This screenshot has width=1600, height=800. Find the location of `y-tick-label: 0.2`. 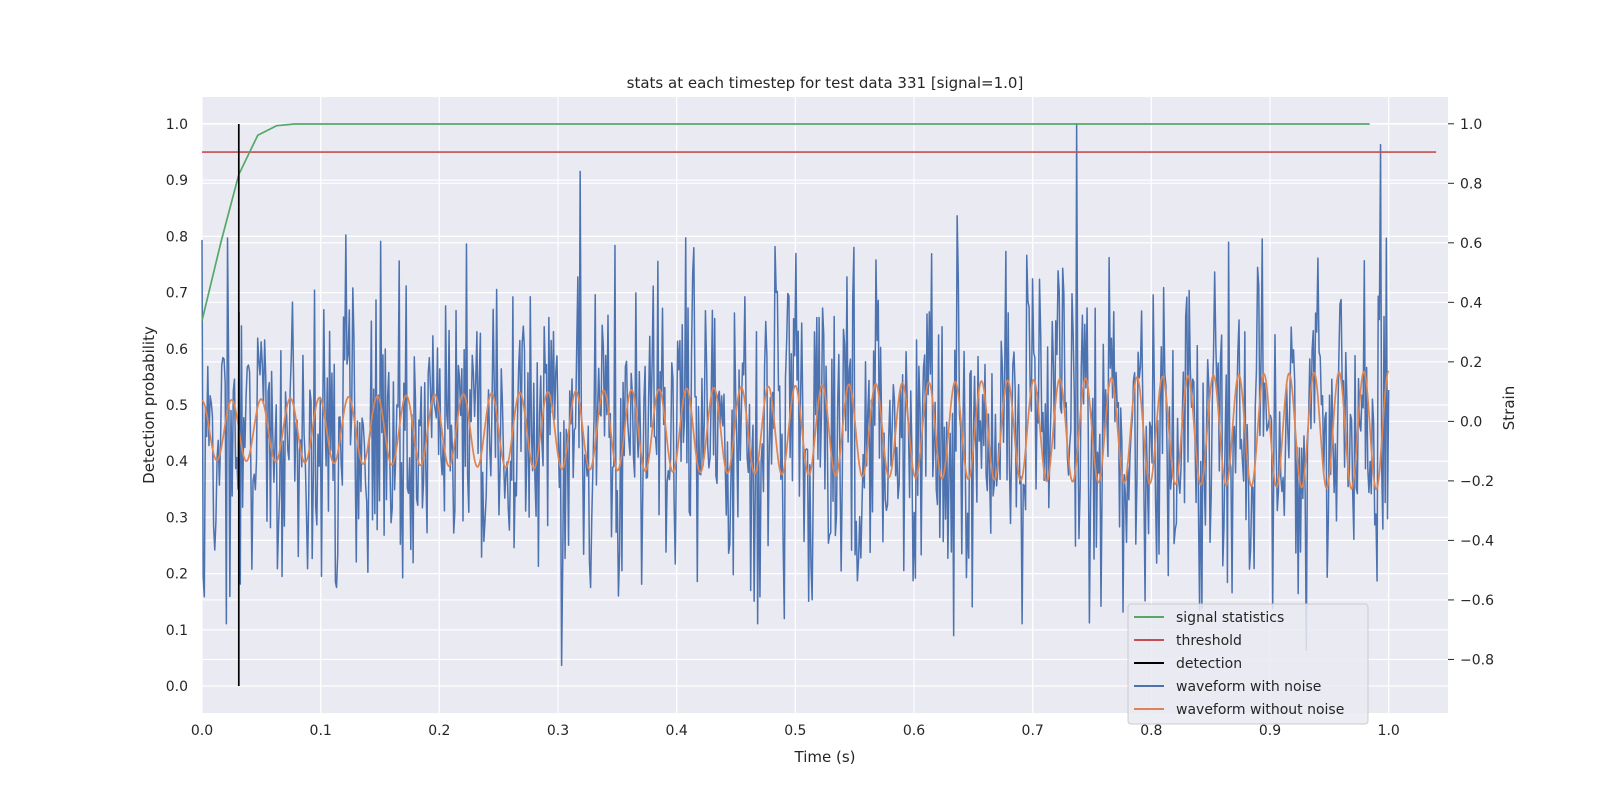

y-tick-label: 0.2 is located at coordinates (177, 575).